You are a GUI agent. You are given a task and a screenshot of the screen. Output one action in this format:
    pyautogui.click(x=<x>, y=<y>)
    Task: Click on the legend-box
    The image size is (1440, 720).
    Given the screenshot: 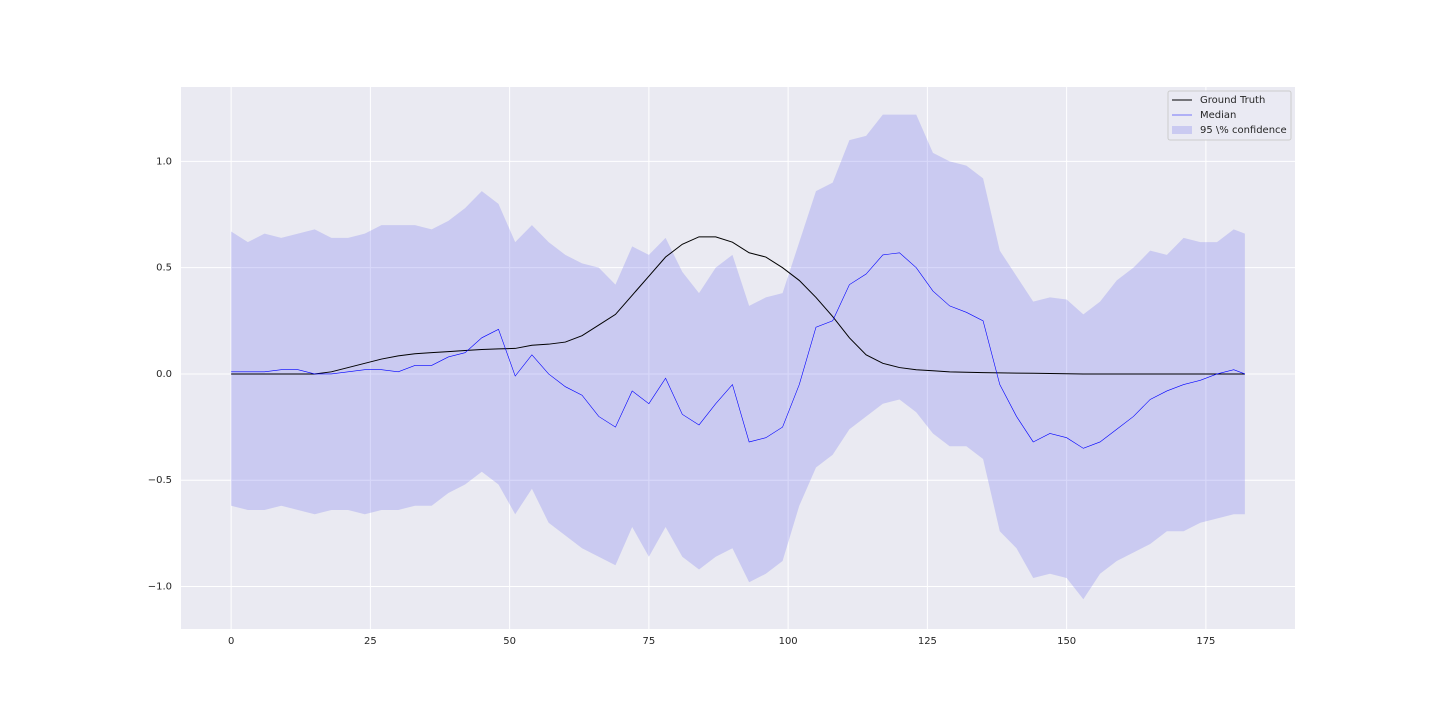 What is the action you would take?
    pyautogui.click(x=1229, y=115)
    